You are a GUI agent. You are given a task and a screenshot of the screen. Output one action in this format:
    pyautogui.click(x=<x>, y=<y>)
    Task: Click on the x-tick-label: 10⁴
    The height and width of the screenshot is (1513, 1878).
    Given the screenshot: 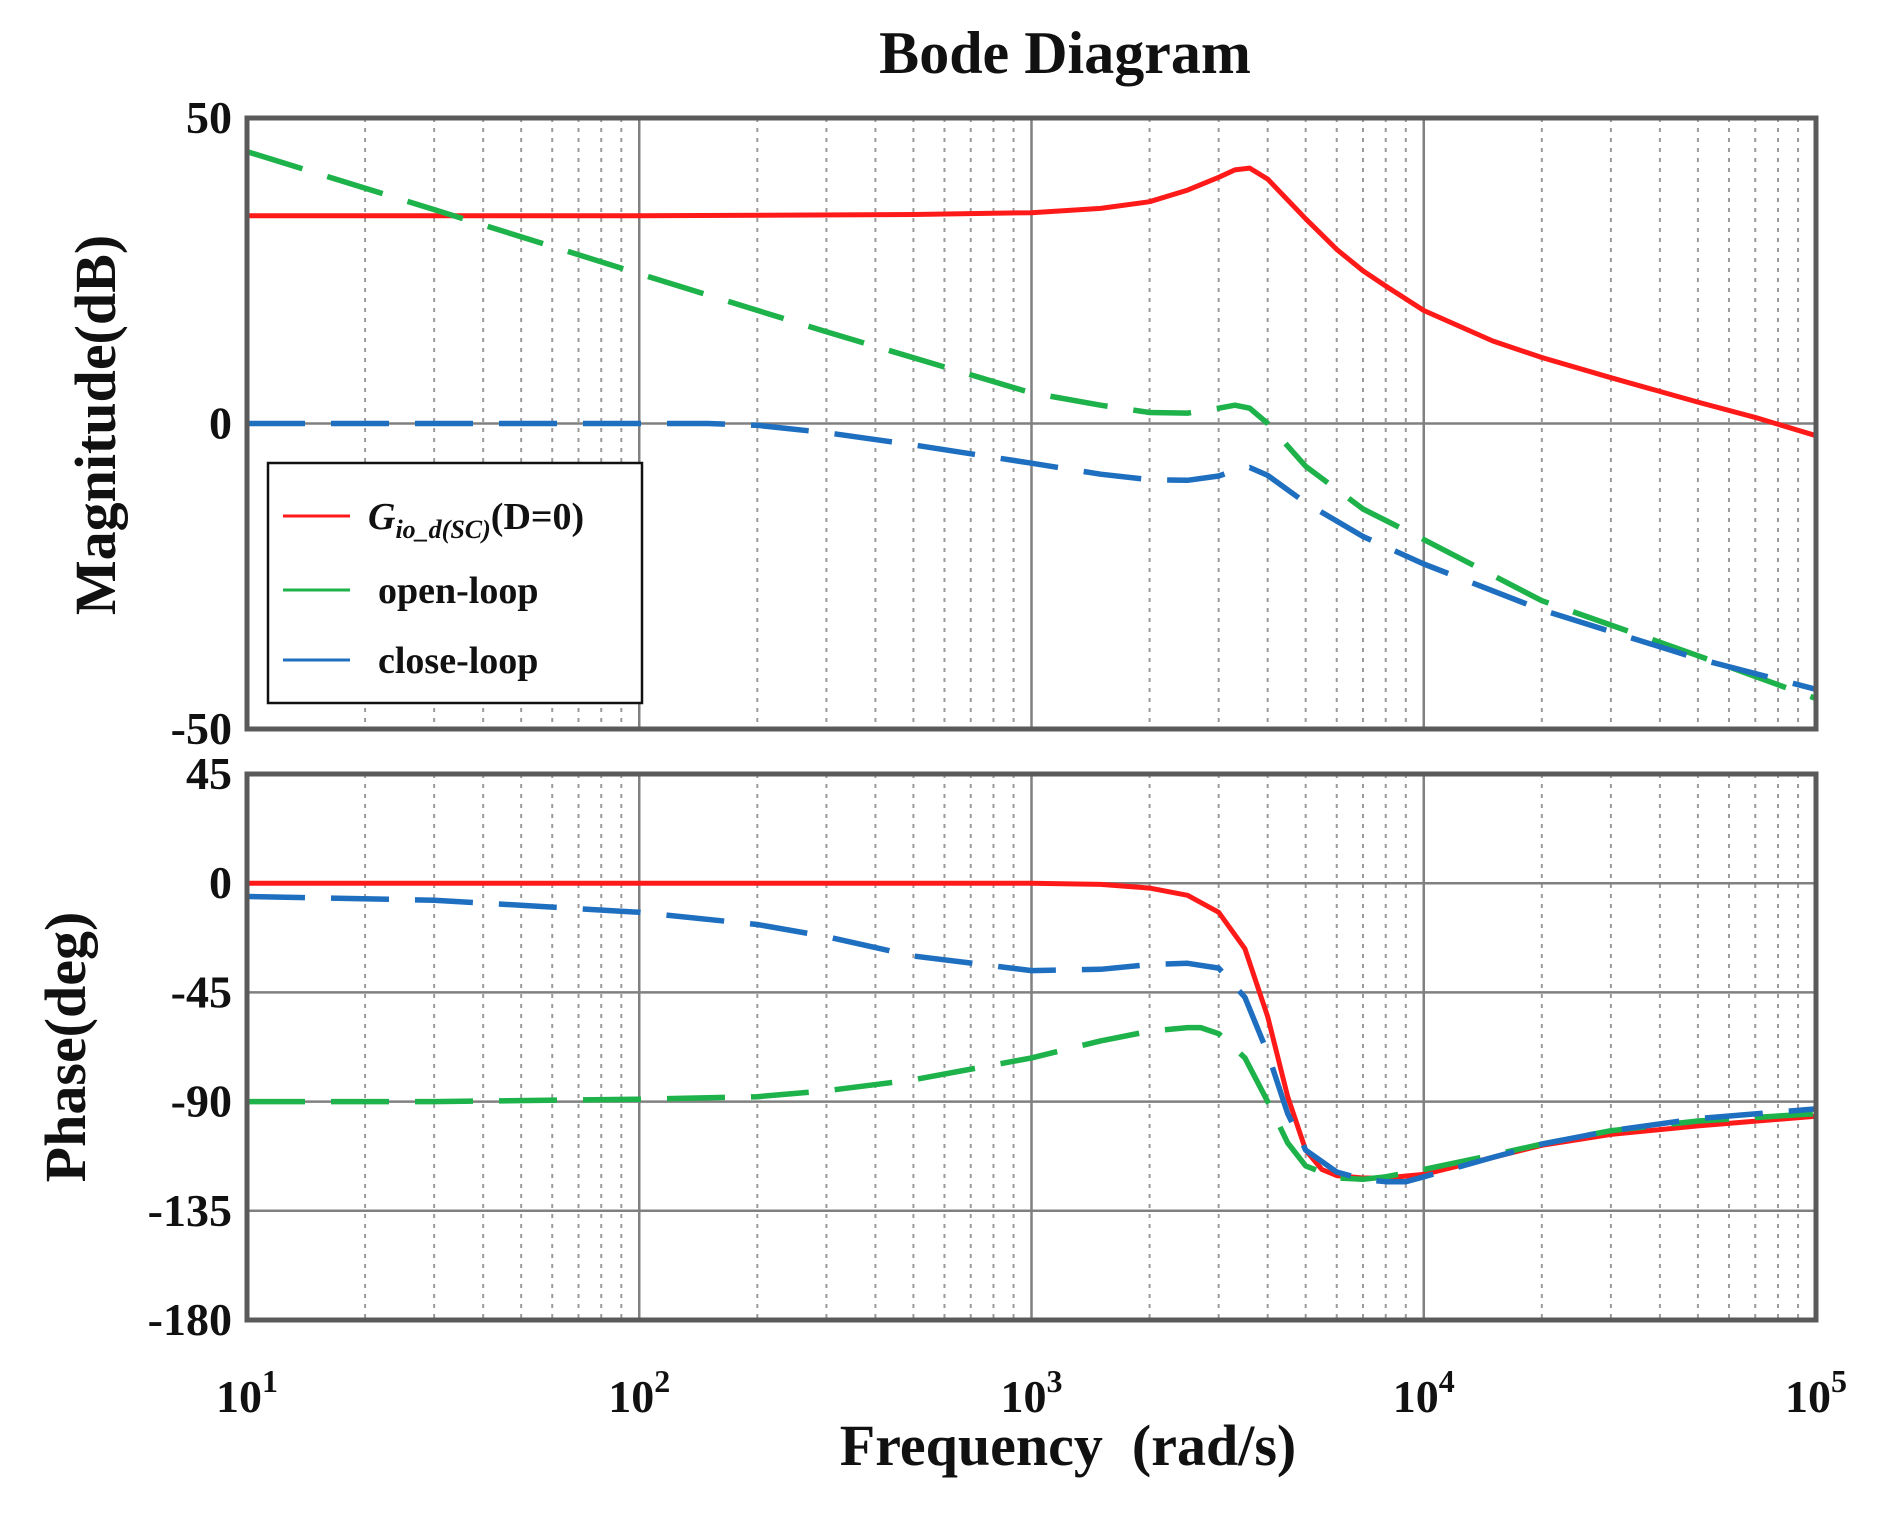 What is the action you would take?
    pyautogui.click(x=1424, y=1392)
    